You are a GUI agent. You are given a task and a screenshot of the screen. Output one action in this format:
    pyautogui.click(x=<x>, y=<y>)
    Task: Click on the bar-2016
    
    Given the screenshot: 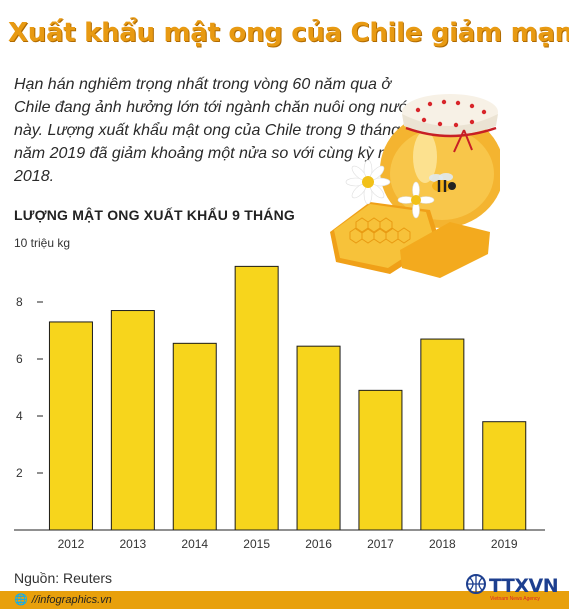 What is the action you would take?
    pyautogui.click(x=318, y=438)
    